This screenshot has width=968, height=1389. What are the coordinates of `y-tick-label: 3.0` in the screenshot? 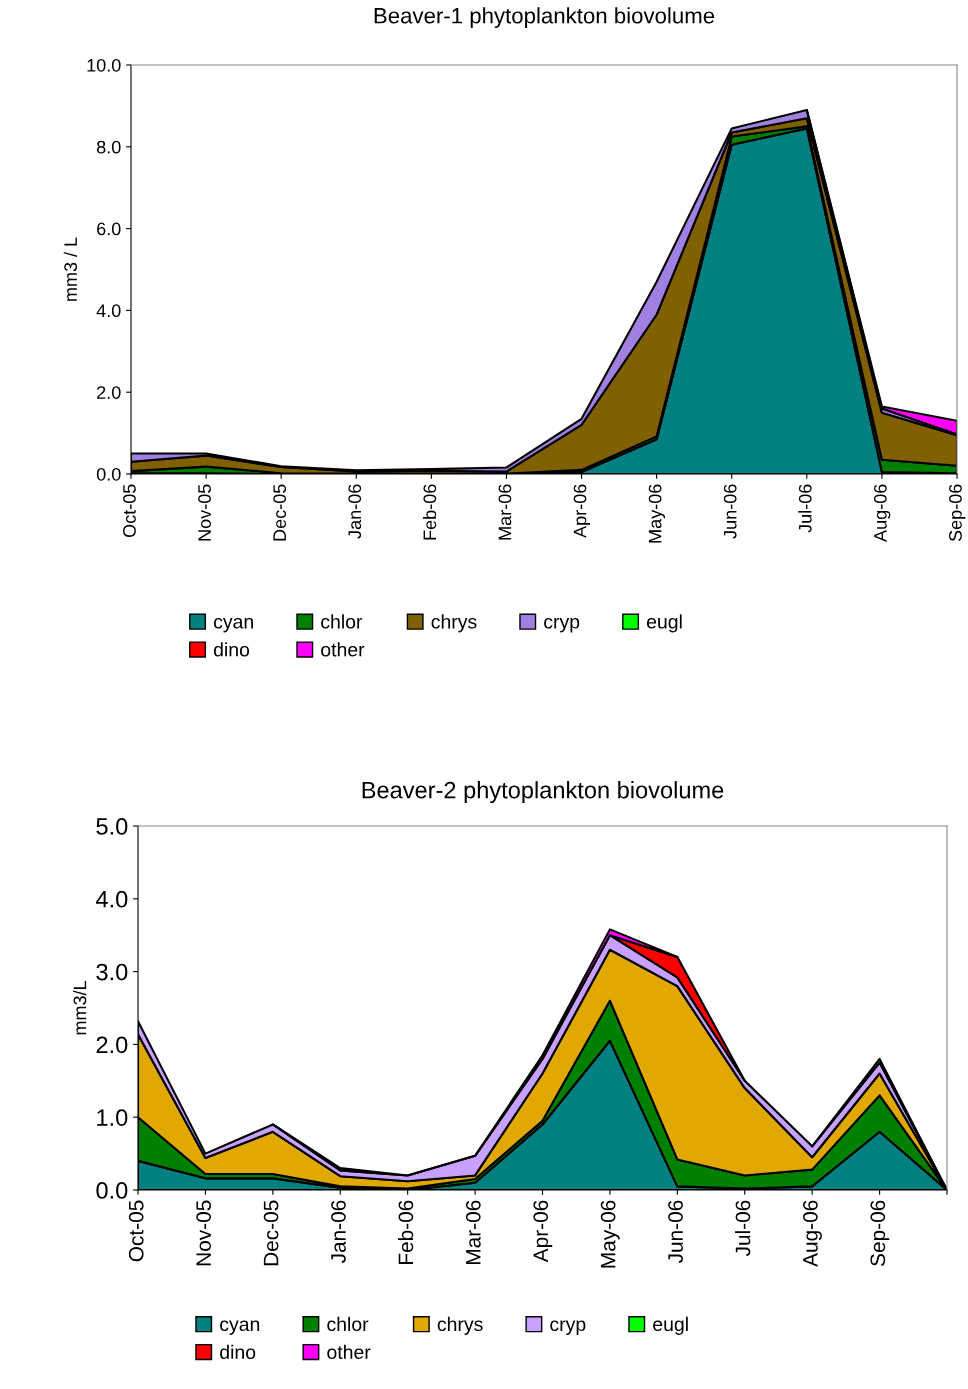 It's located at (112, 972).